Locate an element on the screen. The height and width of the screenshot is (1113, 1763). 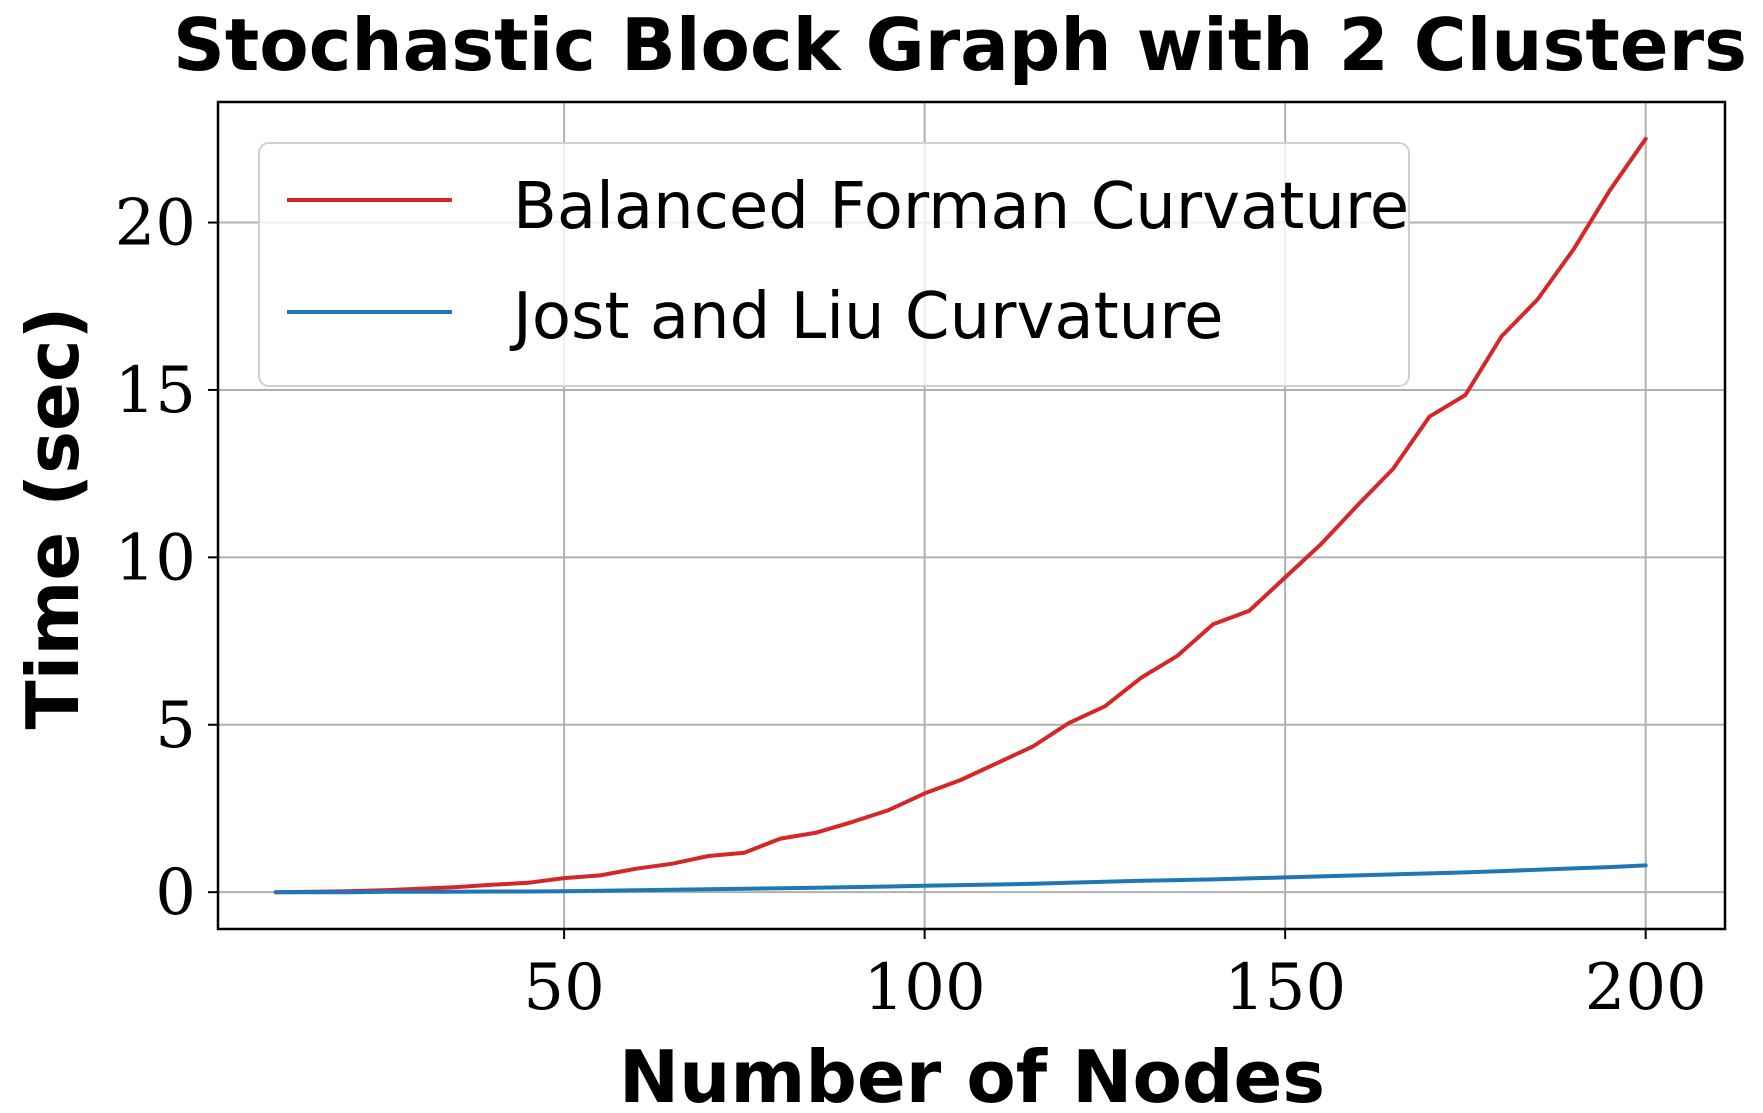
y-tick-label: 10 is located at coordinates (155, 558).